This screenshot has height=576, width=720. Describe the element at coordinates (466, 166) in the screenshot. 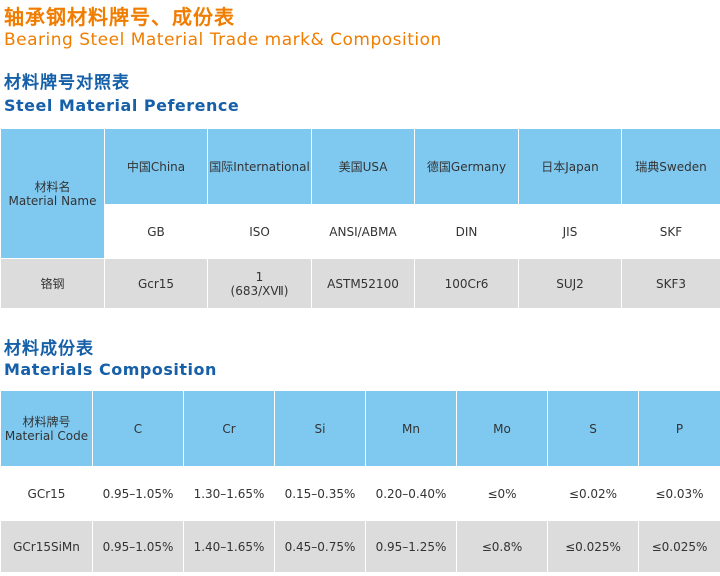

I see `region-header: 德国Germany` at that location.